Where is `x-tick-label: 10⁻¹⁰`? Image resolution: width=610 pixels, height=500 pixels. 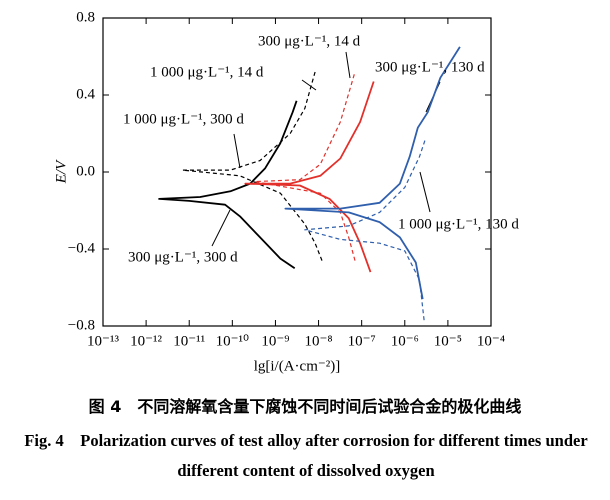
x-tick-label: 10⁻¹⁰ is located at coordinates (232, 341).